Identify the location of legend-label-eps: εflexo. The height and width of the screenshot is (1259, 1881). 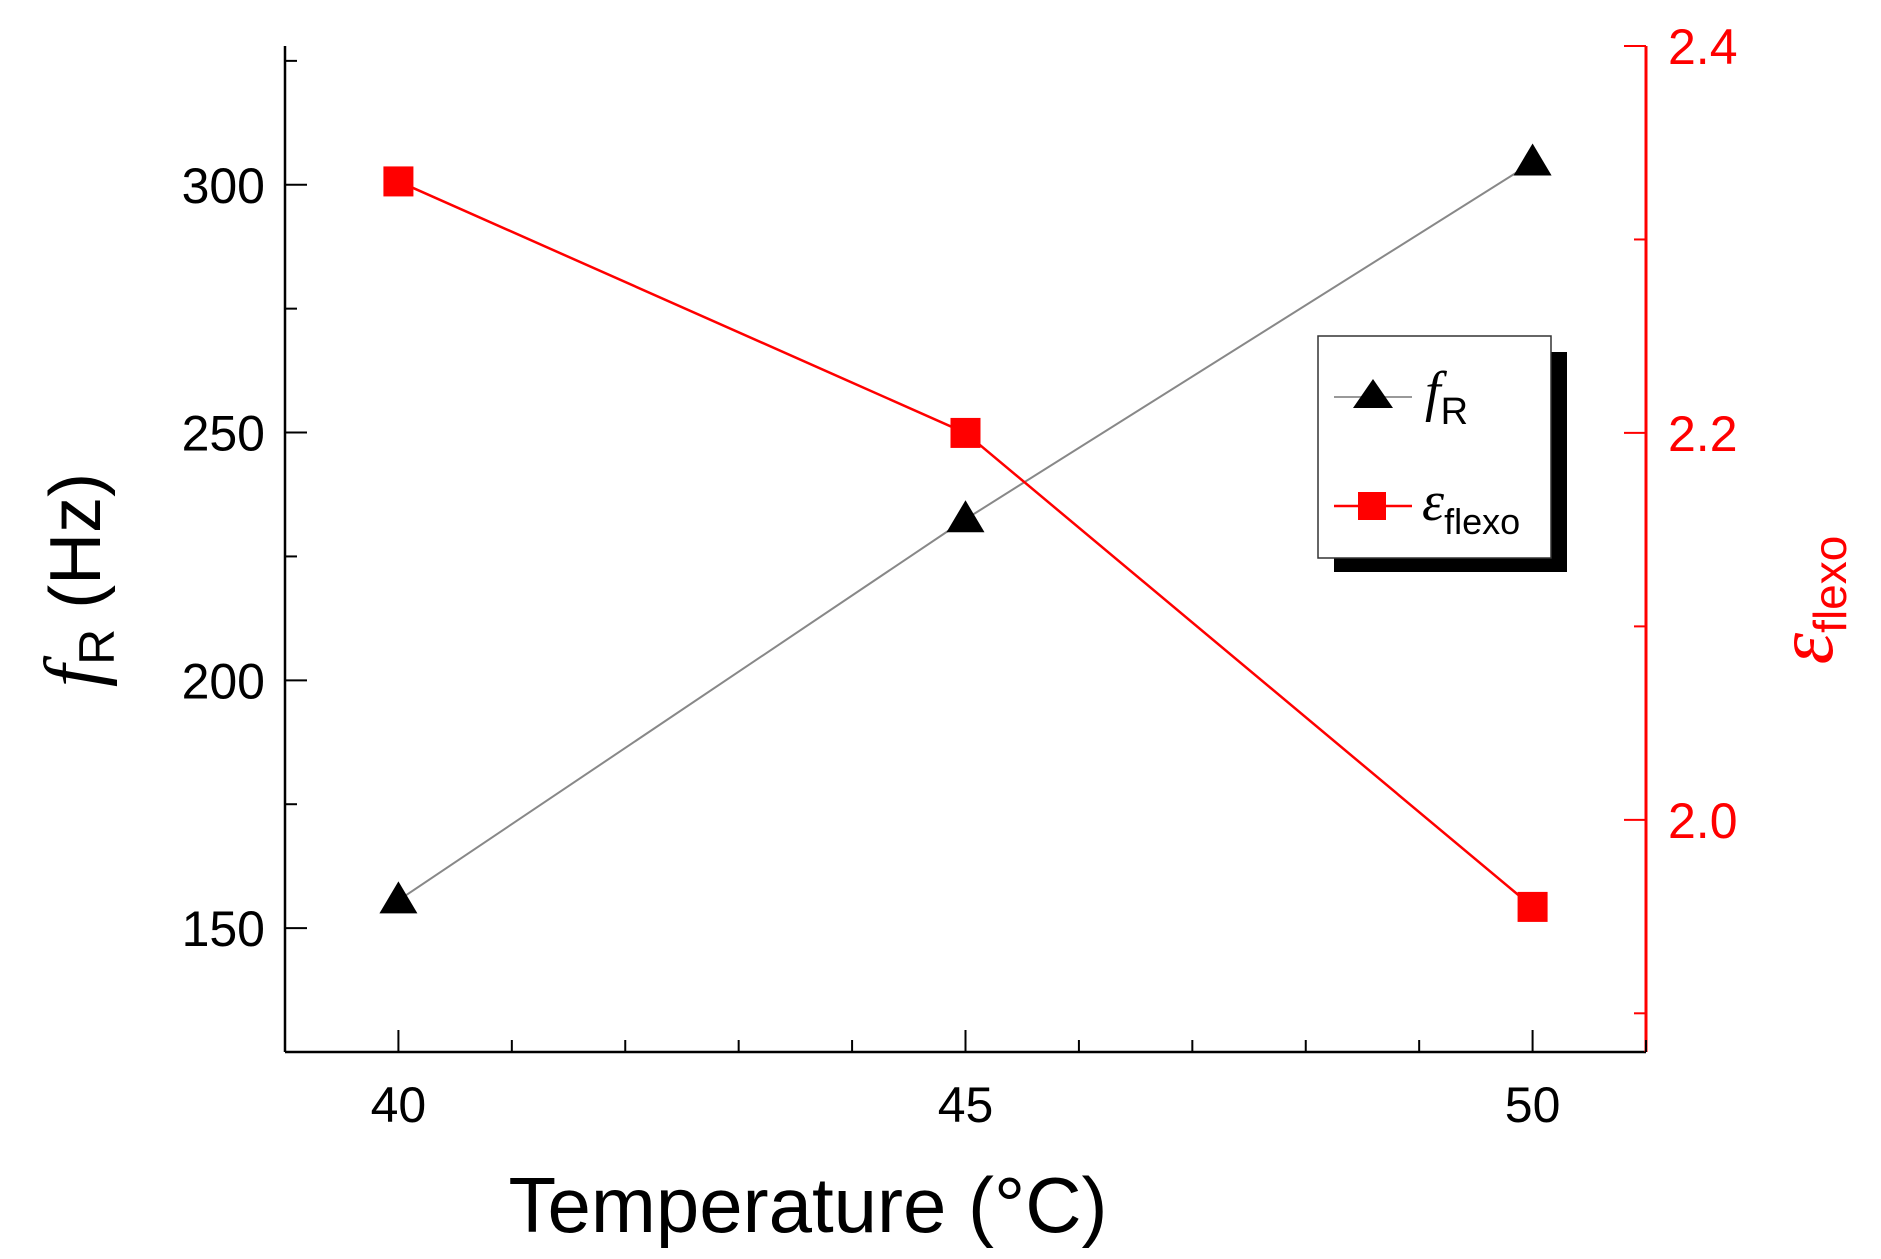
(1471, 506).